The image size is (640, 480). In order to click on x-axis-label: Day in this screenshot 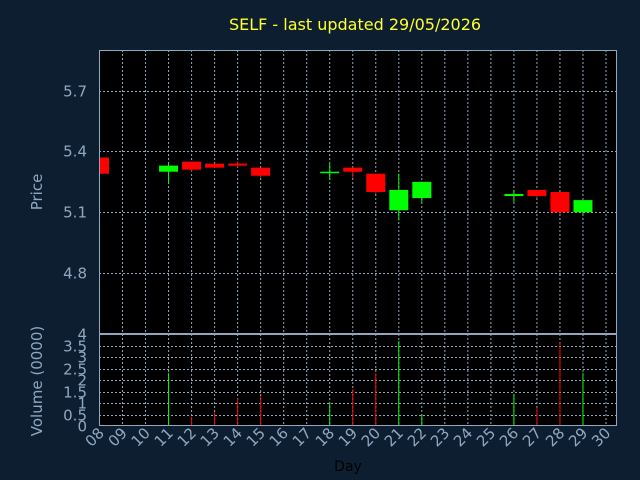, I will do `click(348, 467)`.